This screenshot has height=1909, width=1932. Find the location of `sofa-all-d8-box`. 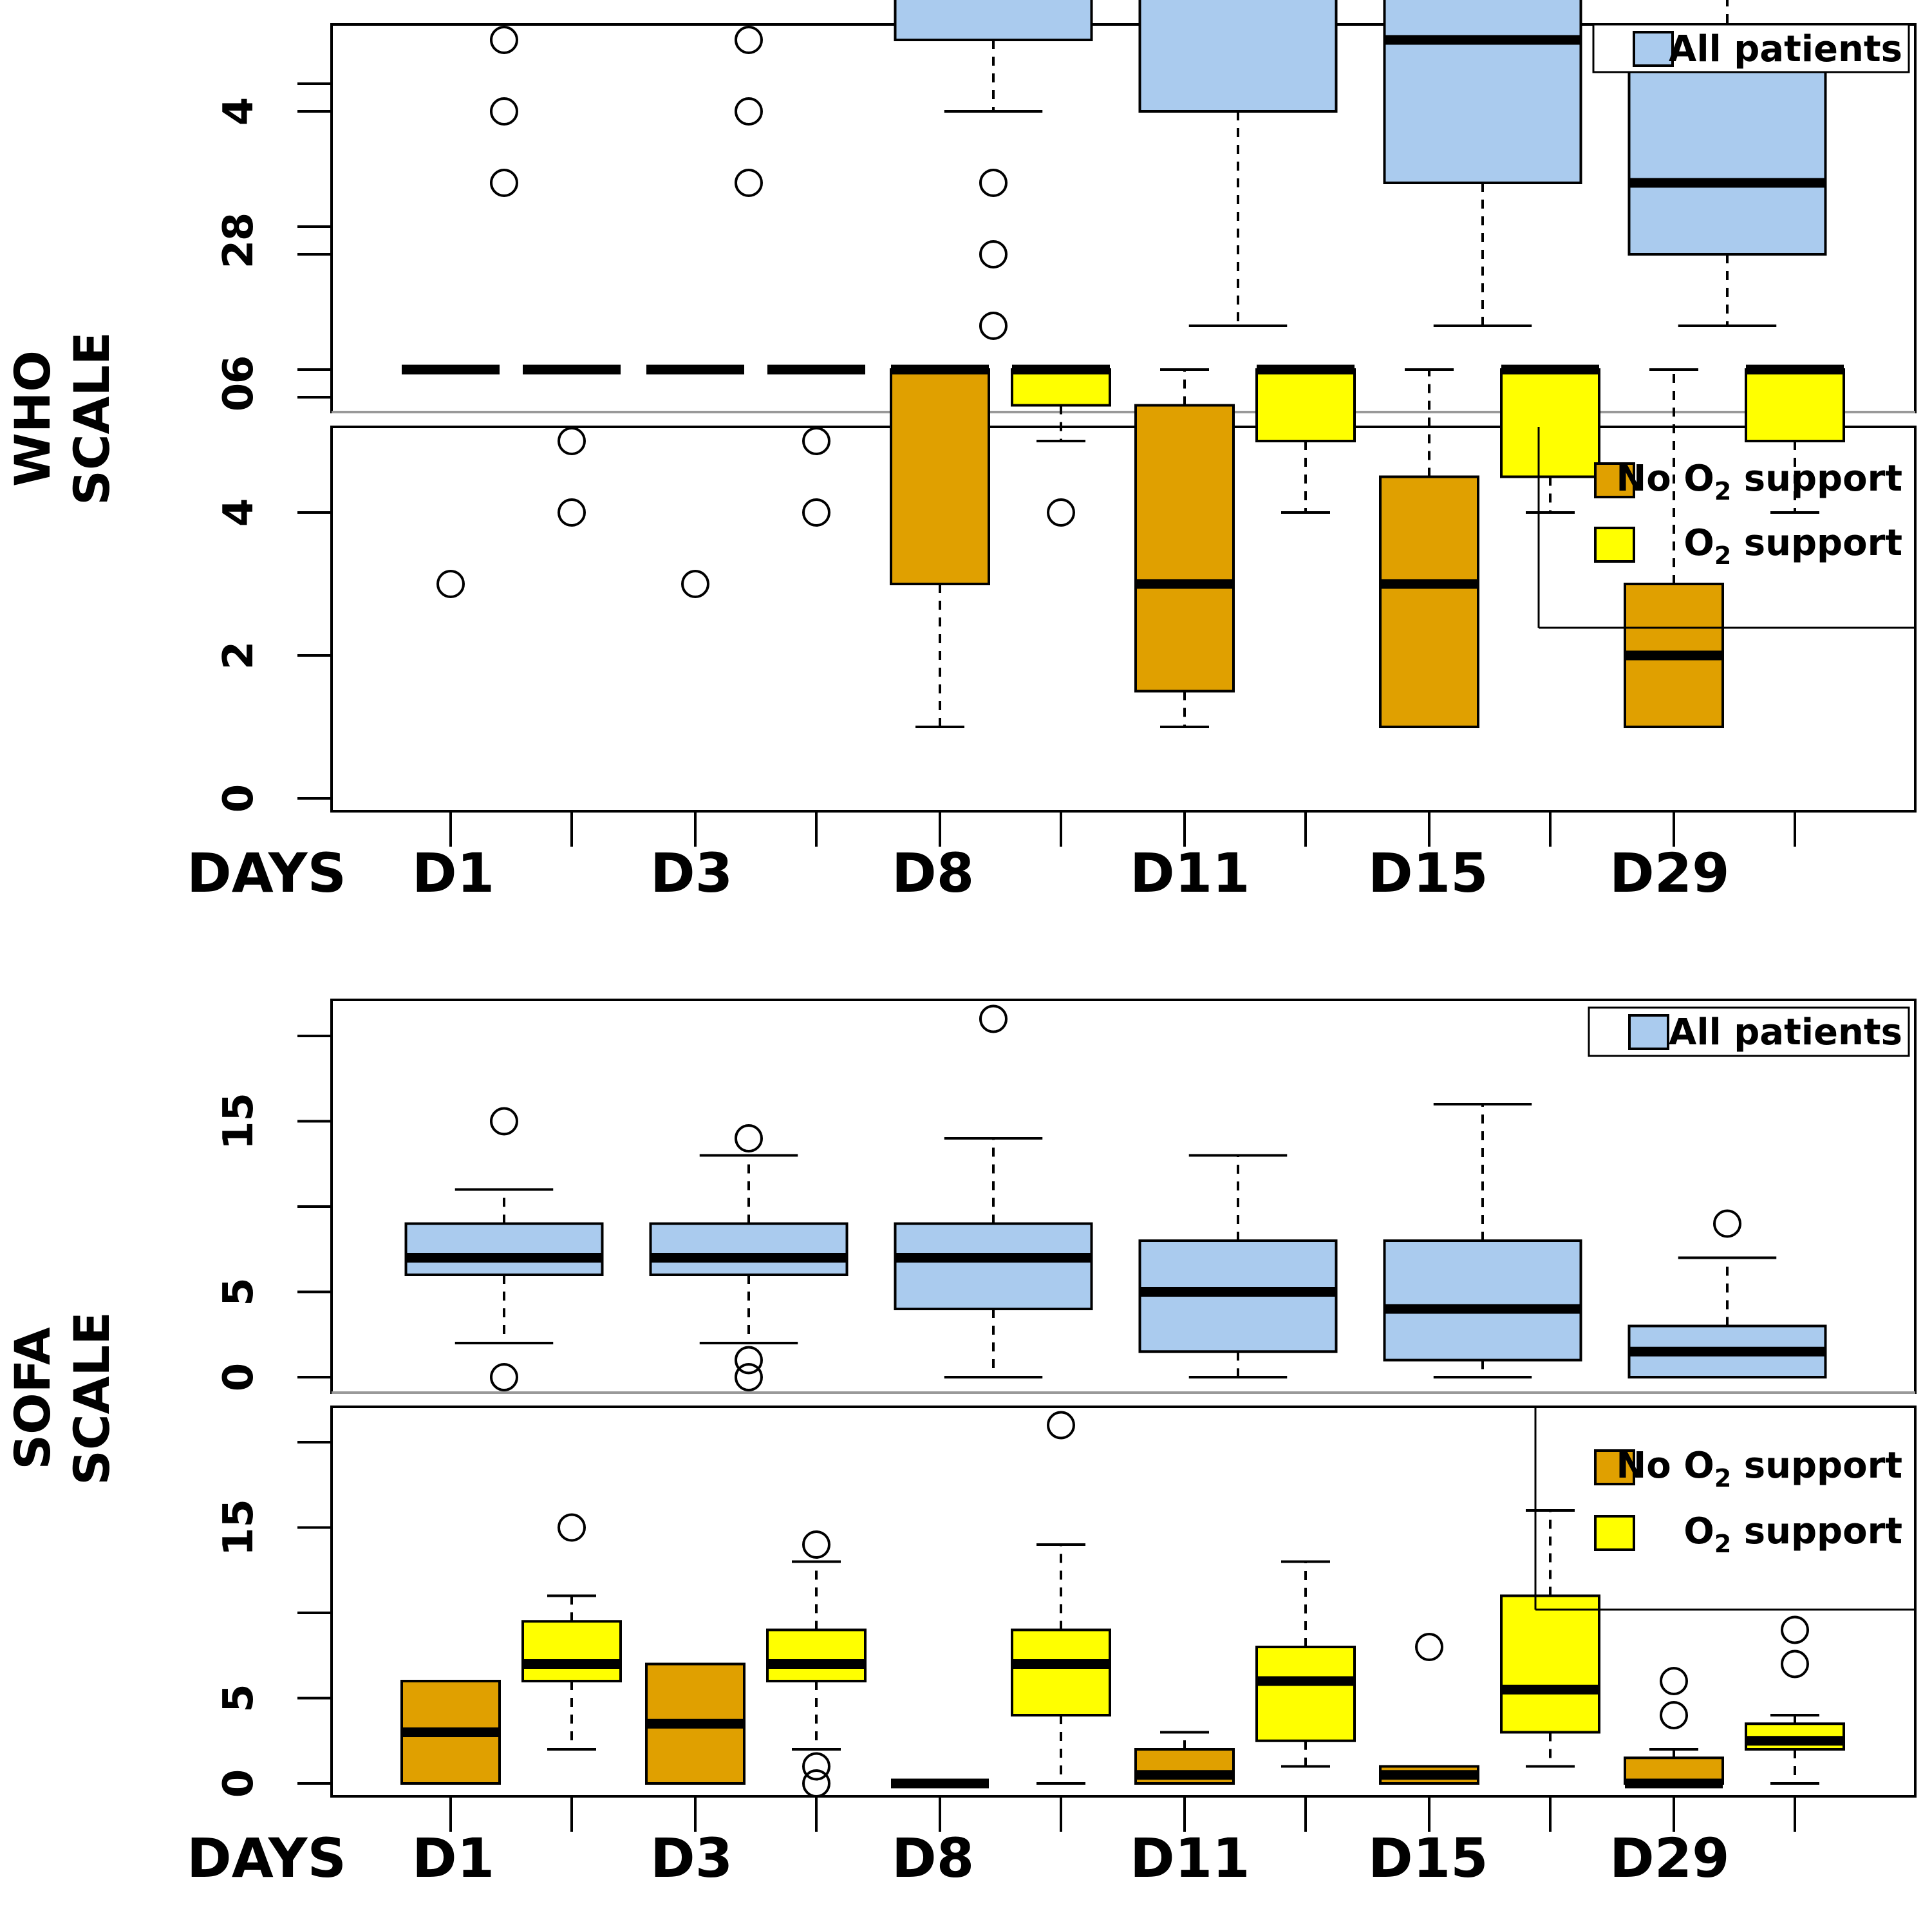

sofa-all-d8-box is located at coordinates (994, 1191).